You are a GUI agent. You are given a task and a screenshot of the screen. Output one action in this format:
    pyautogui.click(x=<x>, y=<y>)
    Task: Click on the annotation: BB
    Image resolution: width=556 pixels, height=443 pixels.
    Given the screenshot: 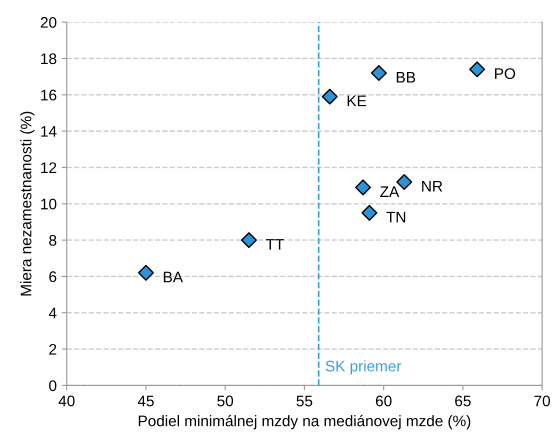 What is the action you would take?
    pyautogui.click(x=406, y=77)
    